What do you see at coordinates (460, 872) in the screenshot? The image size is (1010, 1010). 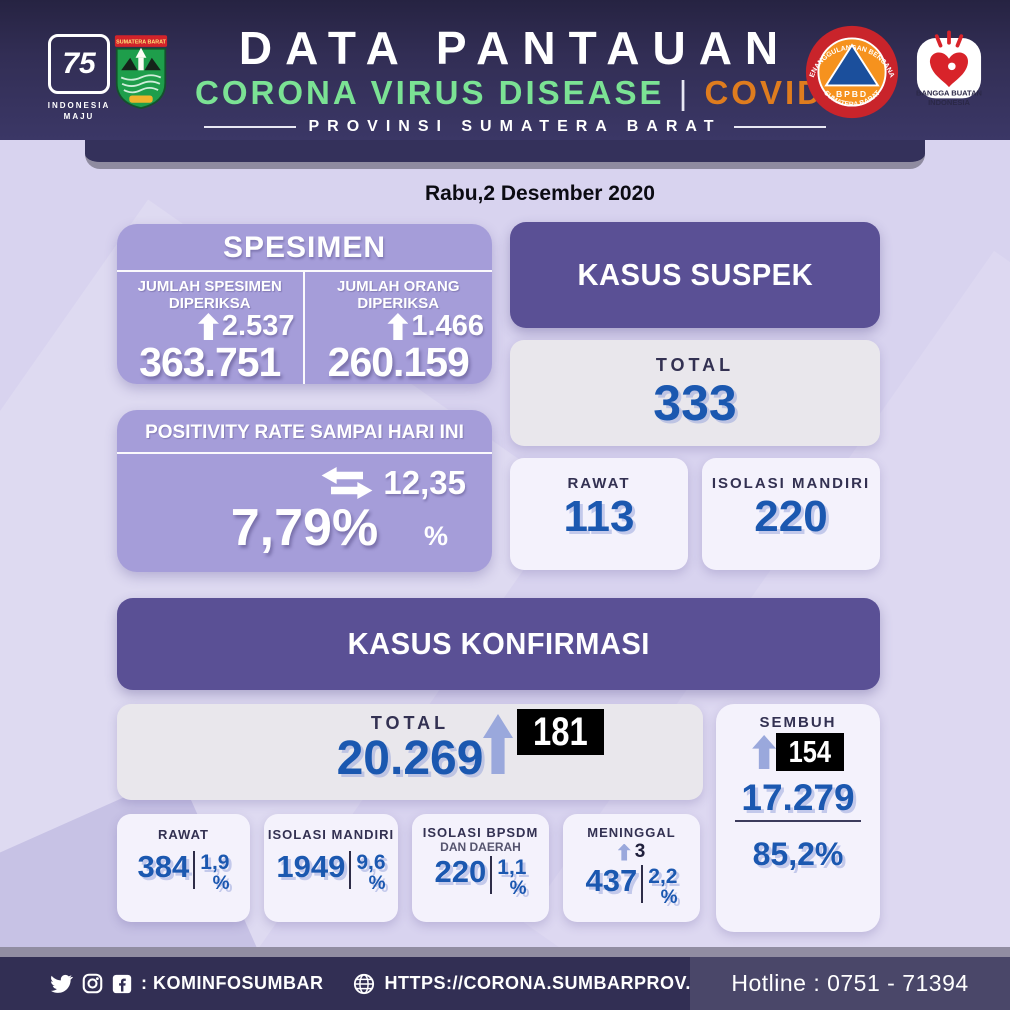 I see `stat-value: 220` at bounding box center [460, 872].